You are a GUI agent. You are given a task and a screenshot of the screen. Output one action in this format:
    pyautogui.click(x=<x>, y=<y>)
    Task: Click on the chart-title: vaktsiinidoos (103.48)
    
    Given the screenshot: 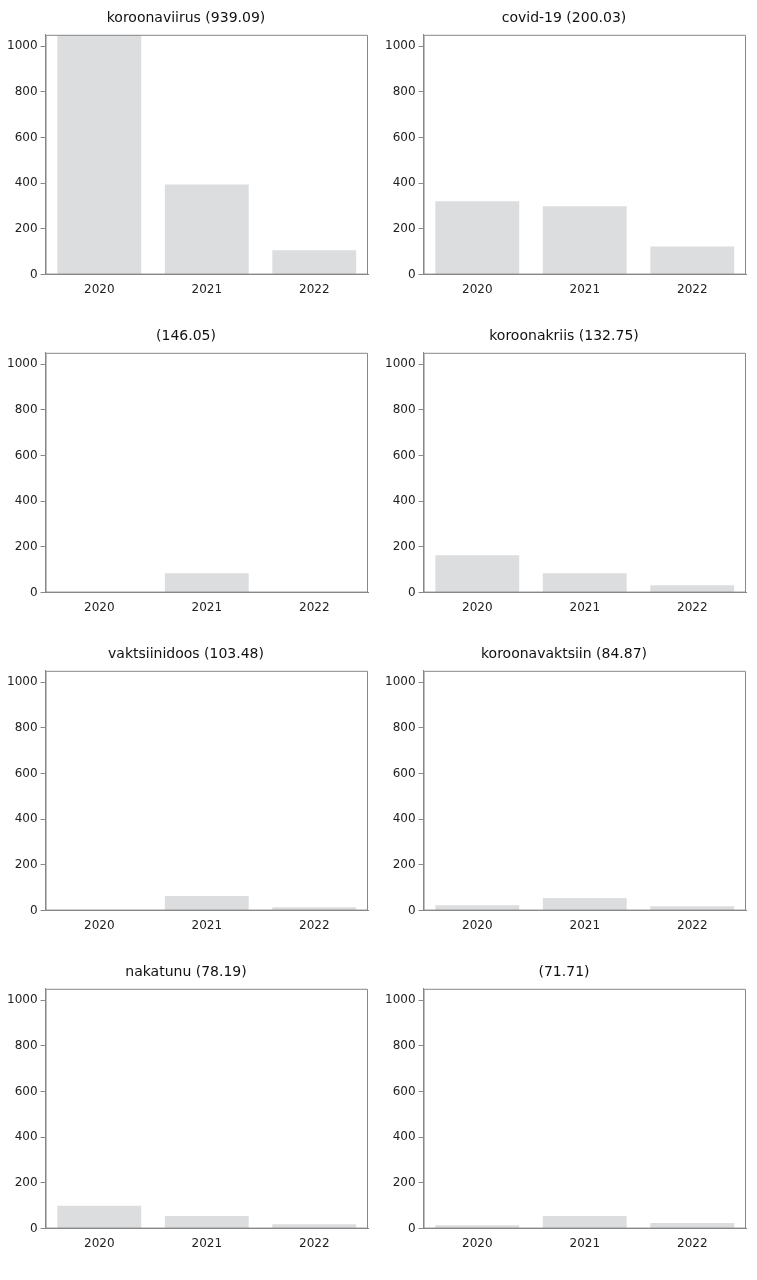 What is the action you would take?
    pyautogui.click(x=186, y=653)
    